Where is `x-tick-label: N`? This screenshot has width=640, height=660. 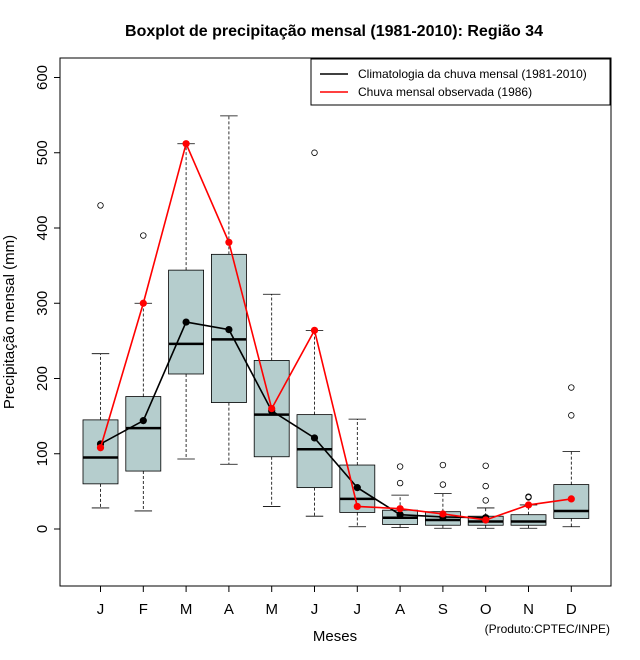
x-tick-label: N is located at coordinates (528, 609).